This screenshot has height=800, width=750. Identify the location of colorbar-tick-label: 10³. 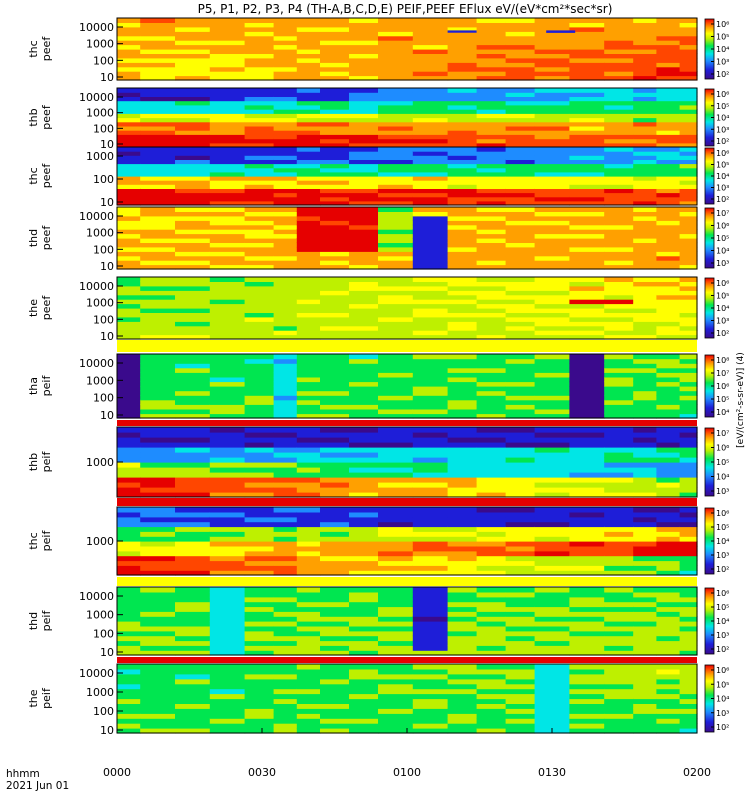
(722, 491).